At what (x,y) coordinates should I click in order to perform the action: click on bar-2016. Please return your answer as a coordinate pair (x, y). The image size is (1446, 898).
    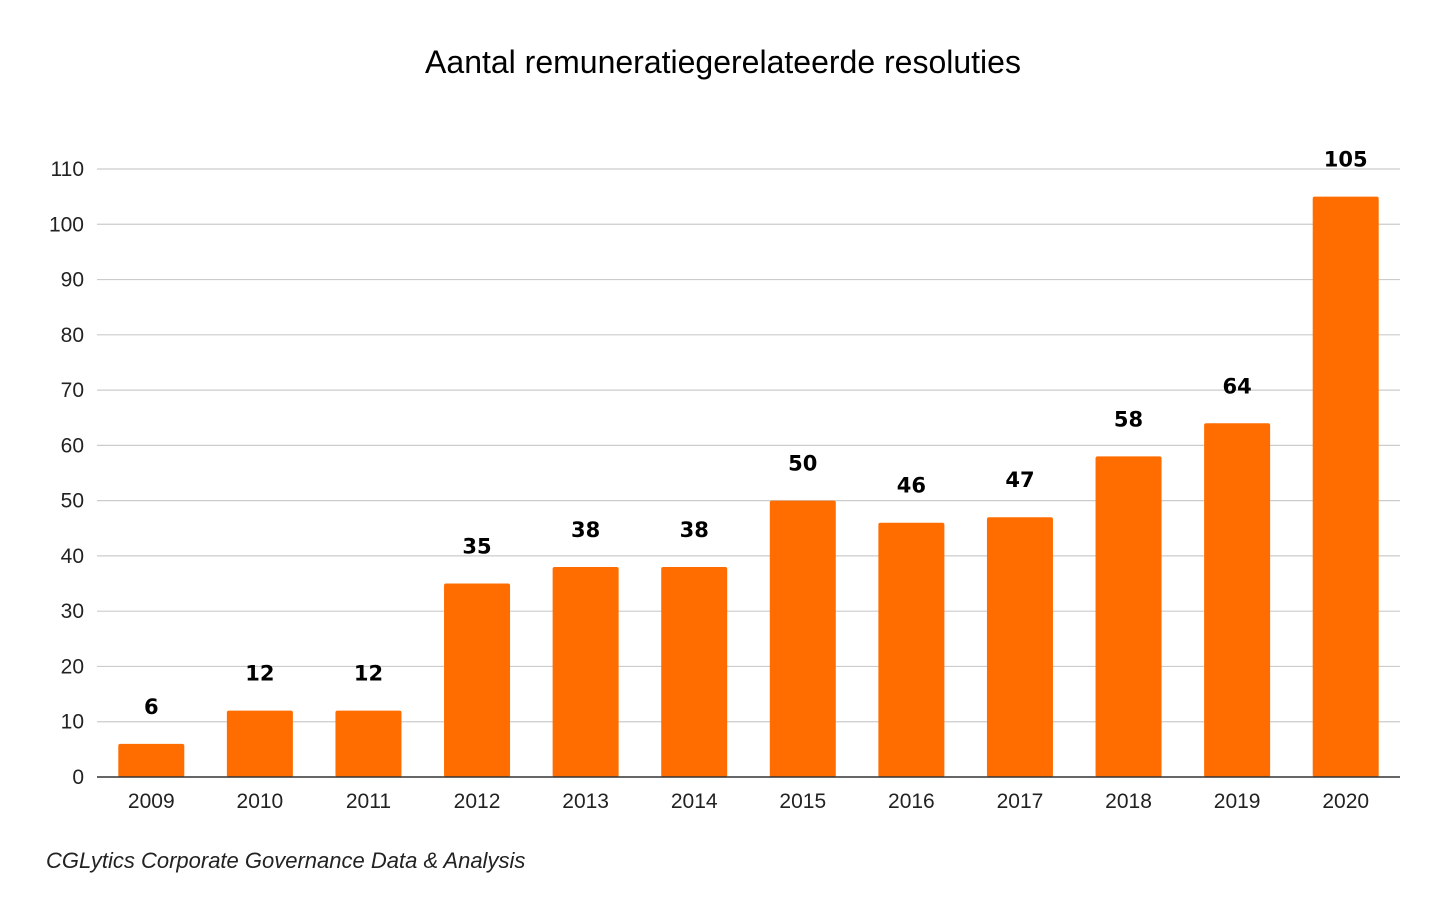
    Looking at the image, I should click on (911, 649).